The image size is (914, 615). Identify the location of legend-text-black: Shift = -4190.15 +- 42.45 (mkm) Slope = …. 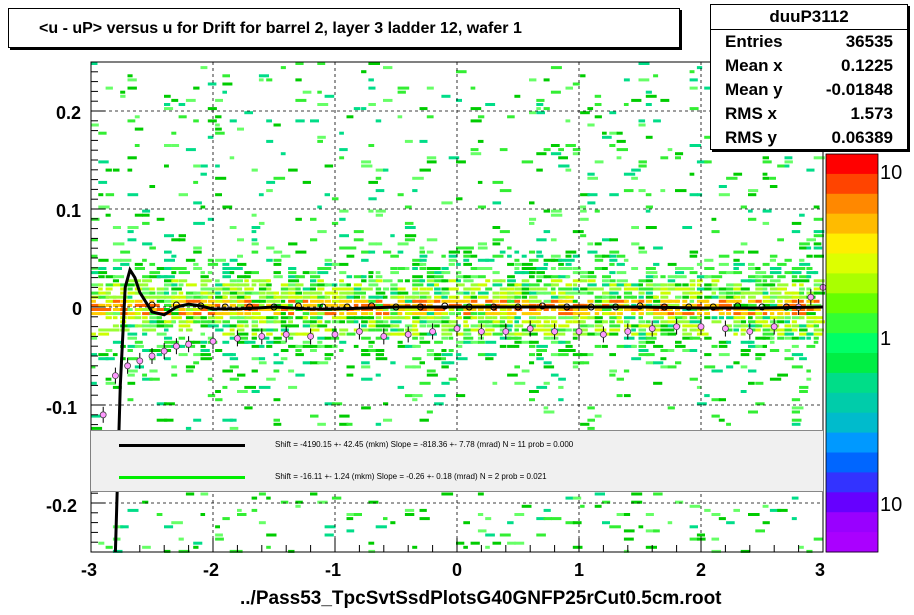
(424, 444).